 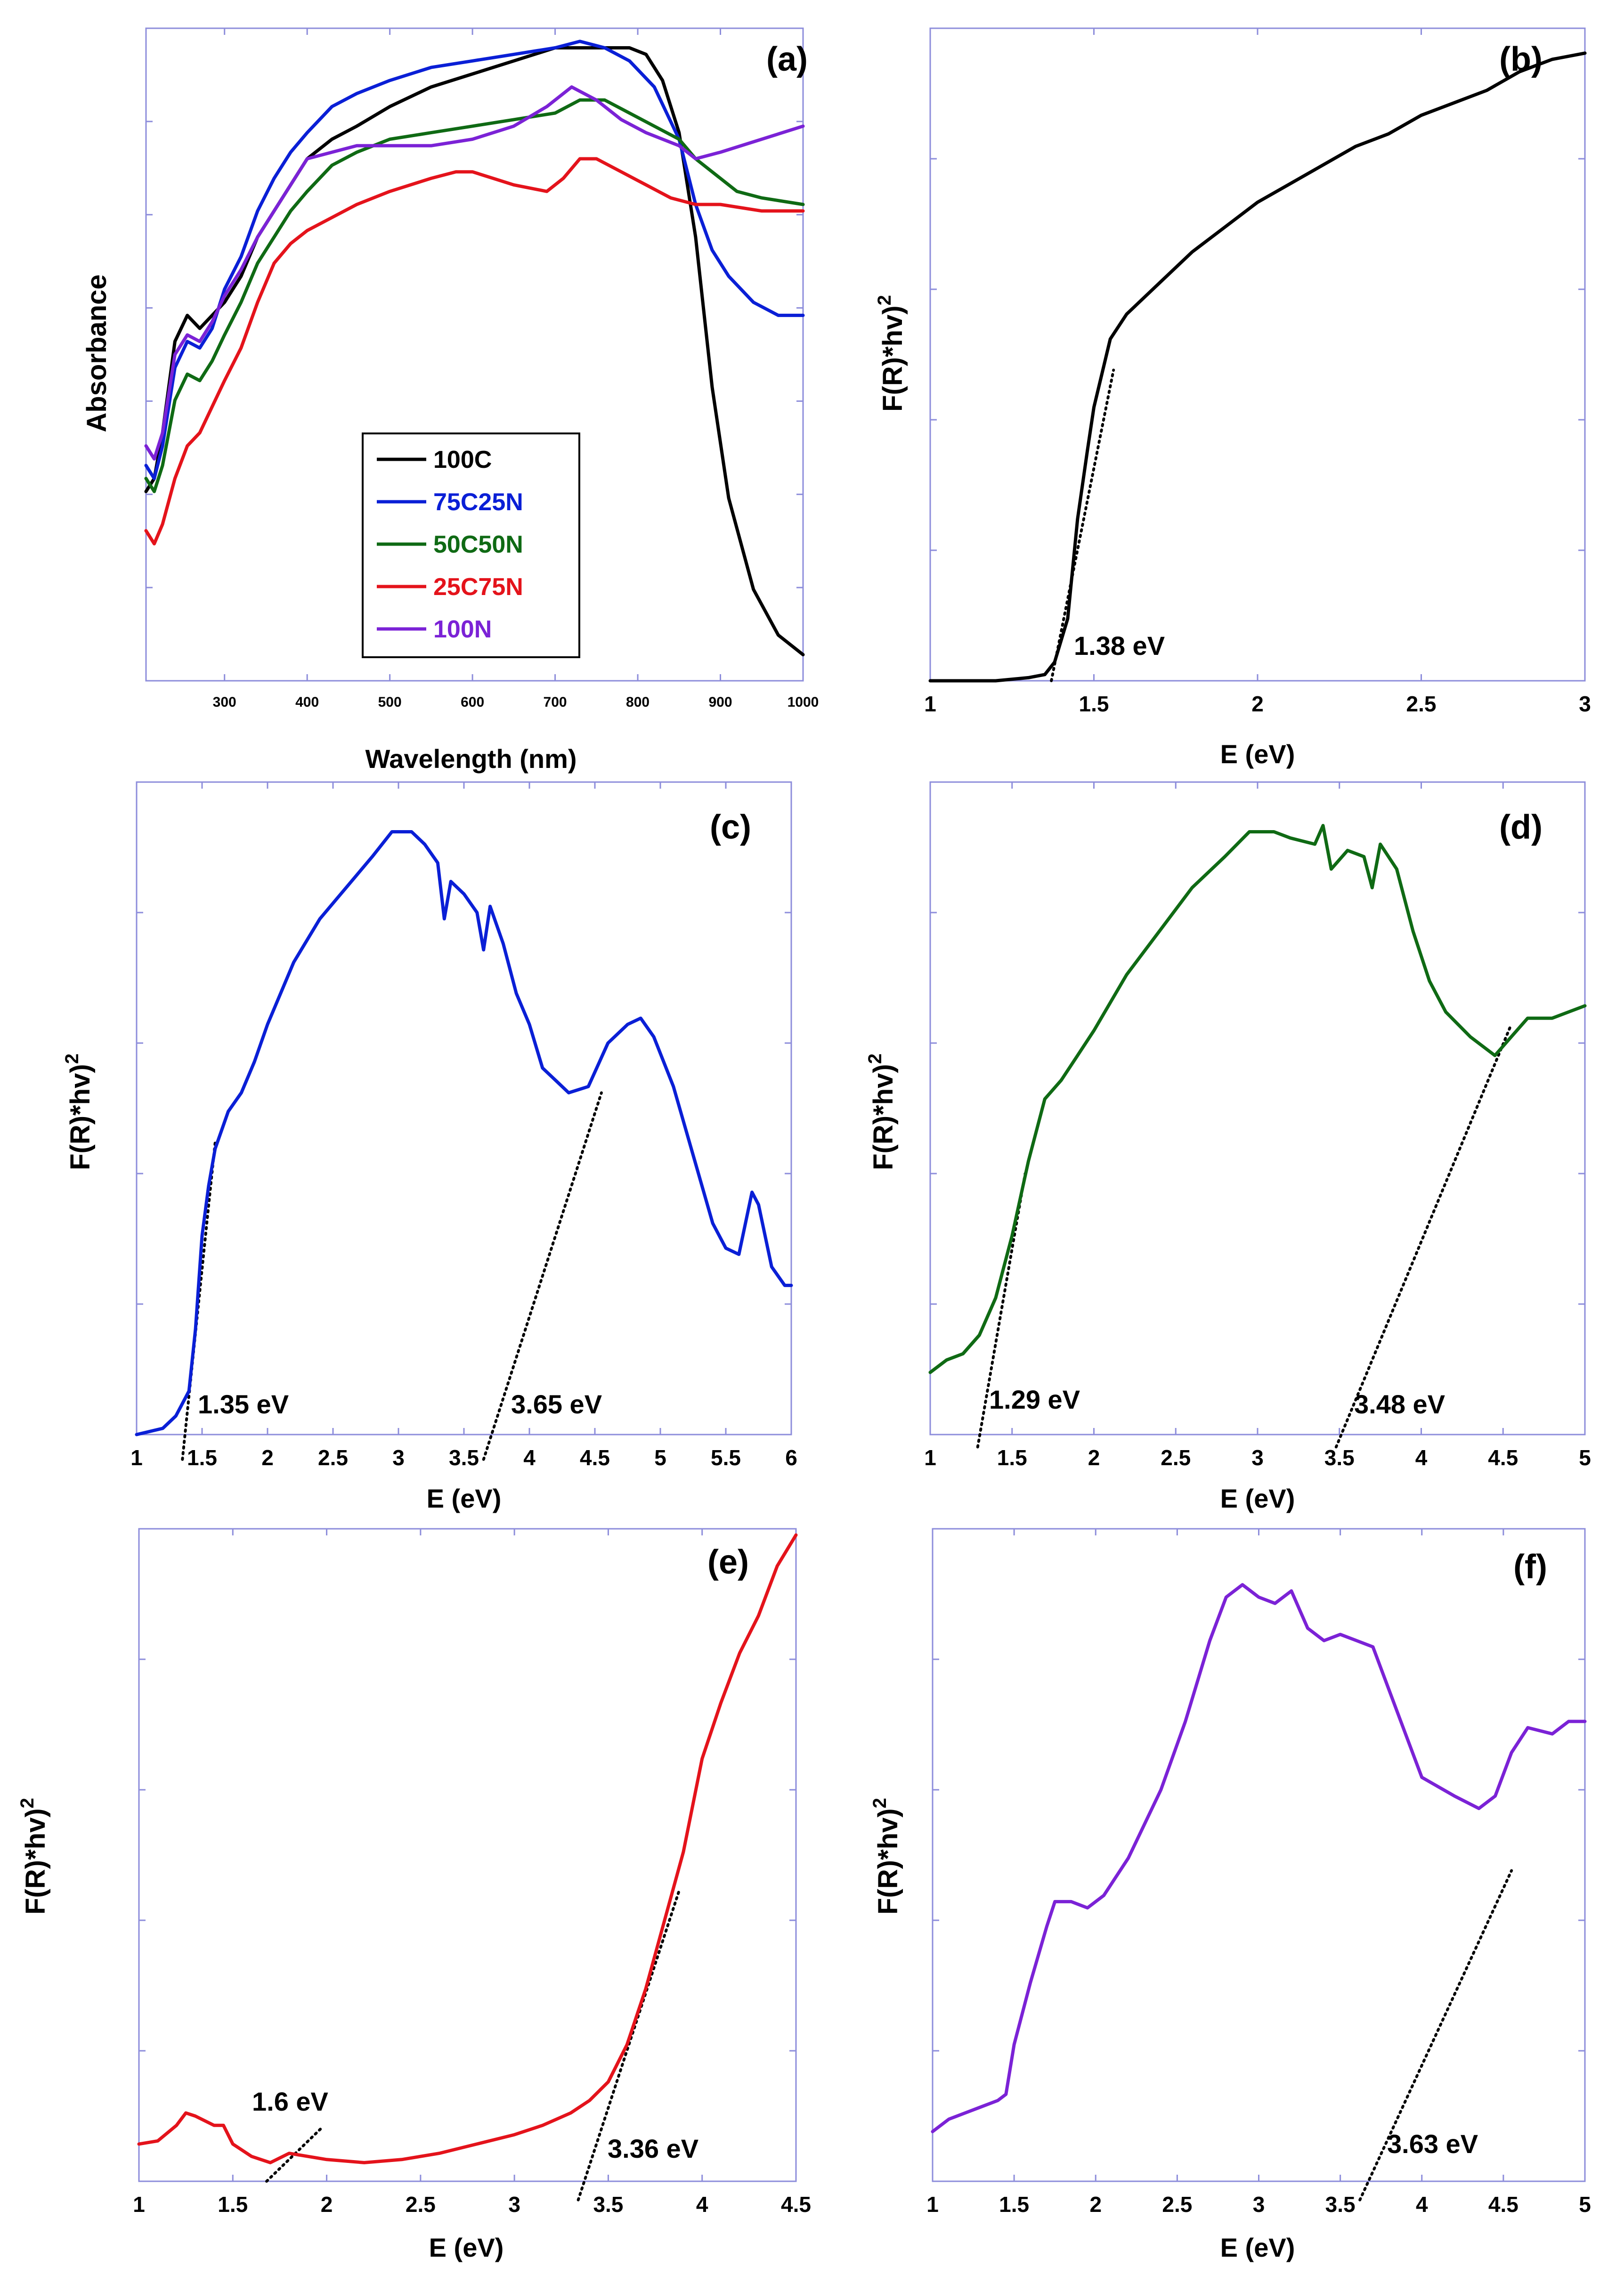 I want to click on bandgap-annotation: 1.38 eV, so click(x=1119, y=646).